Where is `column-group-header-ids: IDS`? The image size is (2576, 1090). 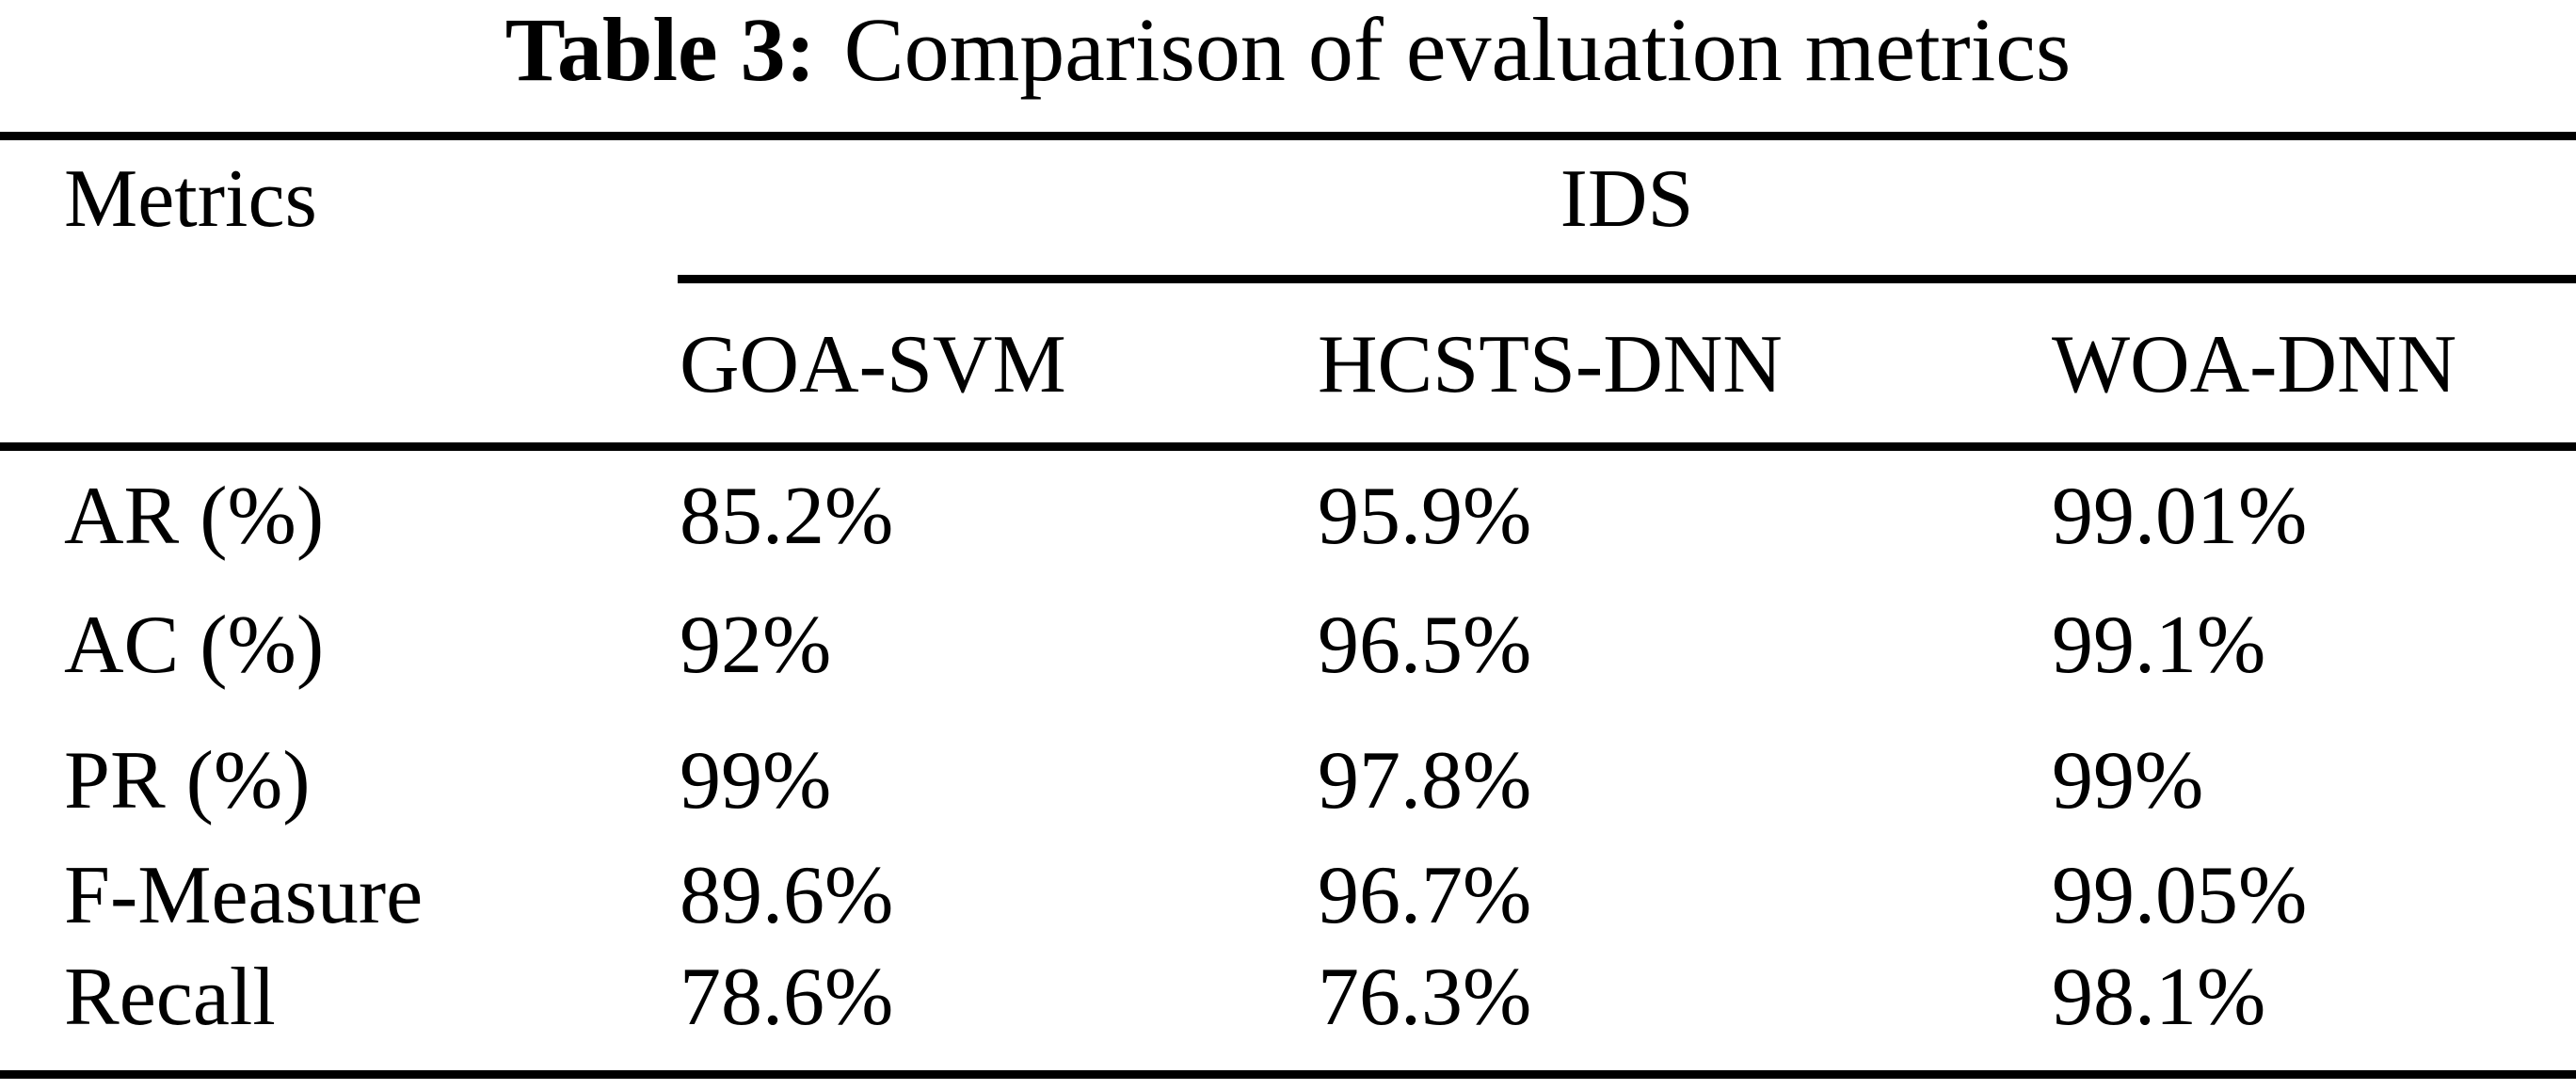 column-group-header-ids: IDS is located at coordinates (1627, 199).